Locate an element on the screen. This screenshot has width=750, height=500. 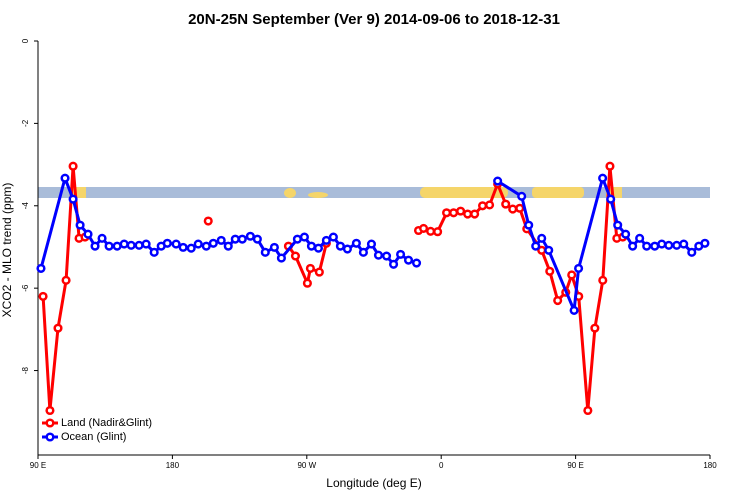
x-tick-label: 90 W is located at coordinates (306, 465).